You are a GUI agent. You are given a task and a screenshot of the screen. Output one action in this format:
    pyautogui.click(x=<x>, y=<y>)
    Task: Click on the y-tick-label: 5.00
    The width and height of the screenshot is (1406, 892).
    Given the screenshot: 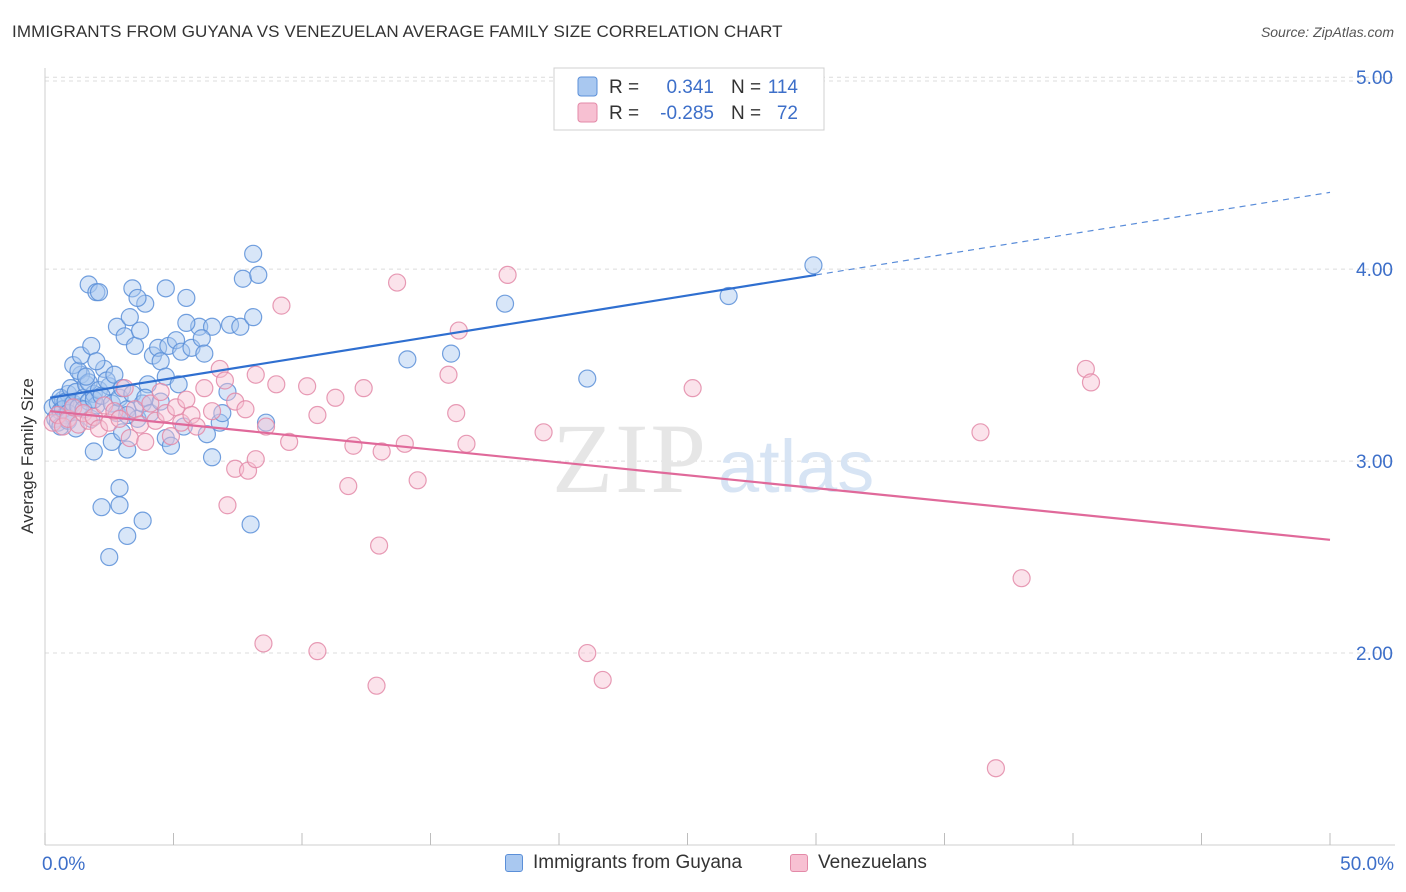 What is the action you would take?
    pyautogui.click(x=1374, y=78)
    